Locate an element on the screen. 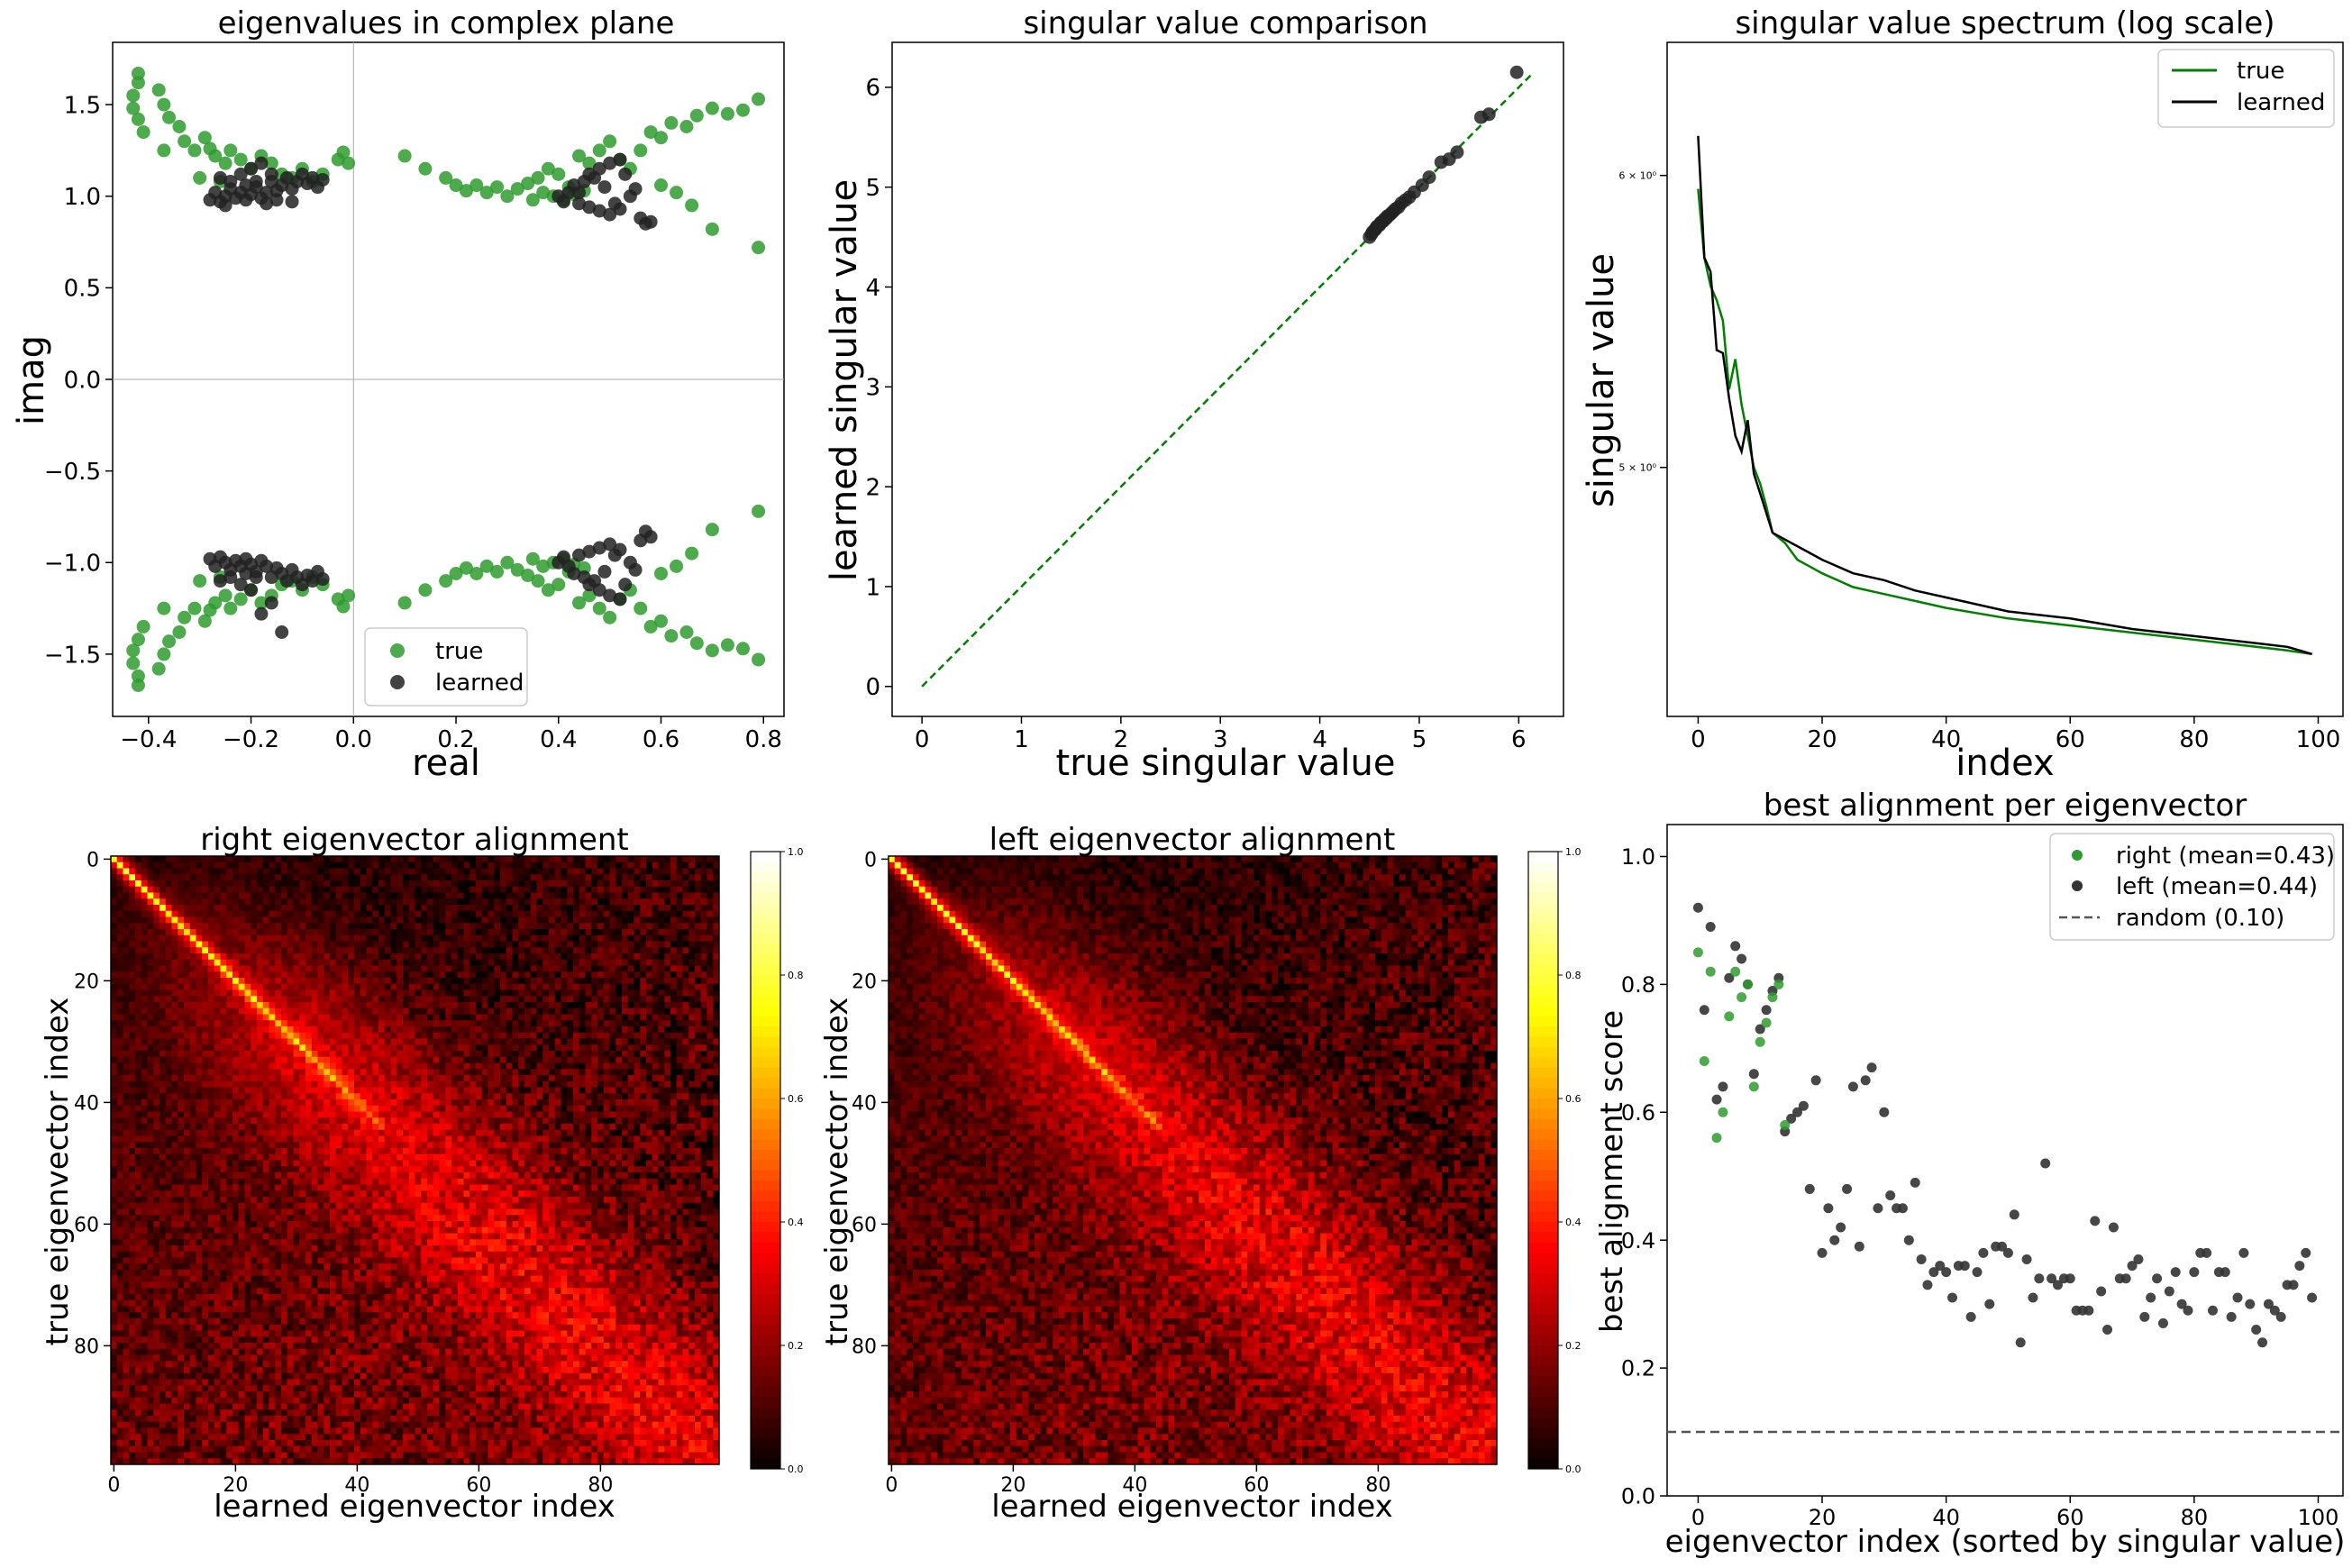 This screenshot has height=1568, width=2352. true-eigenvalue-point is located at coordinates (240, 599).